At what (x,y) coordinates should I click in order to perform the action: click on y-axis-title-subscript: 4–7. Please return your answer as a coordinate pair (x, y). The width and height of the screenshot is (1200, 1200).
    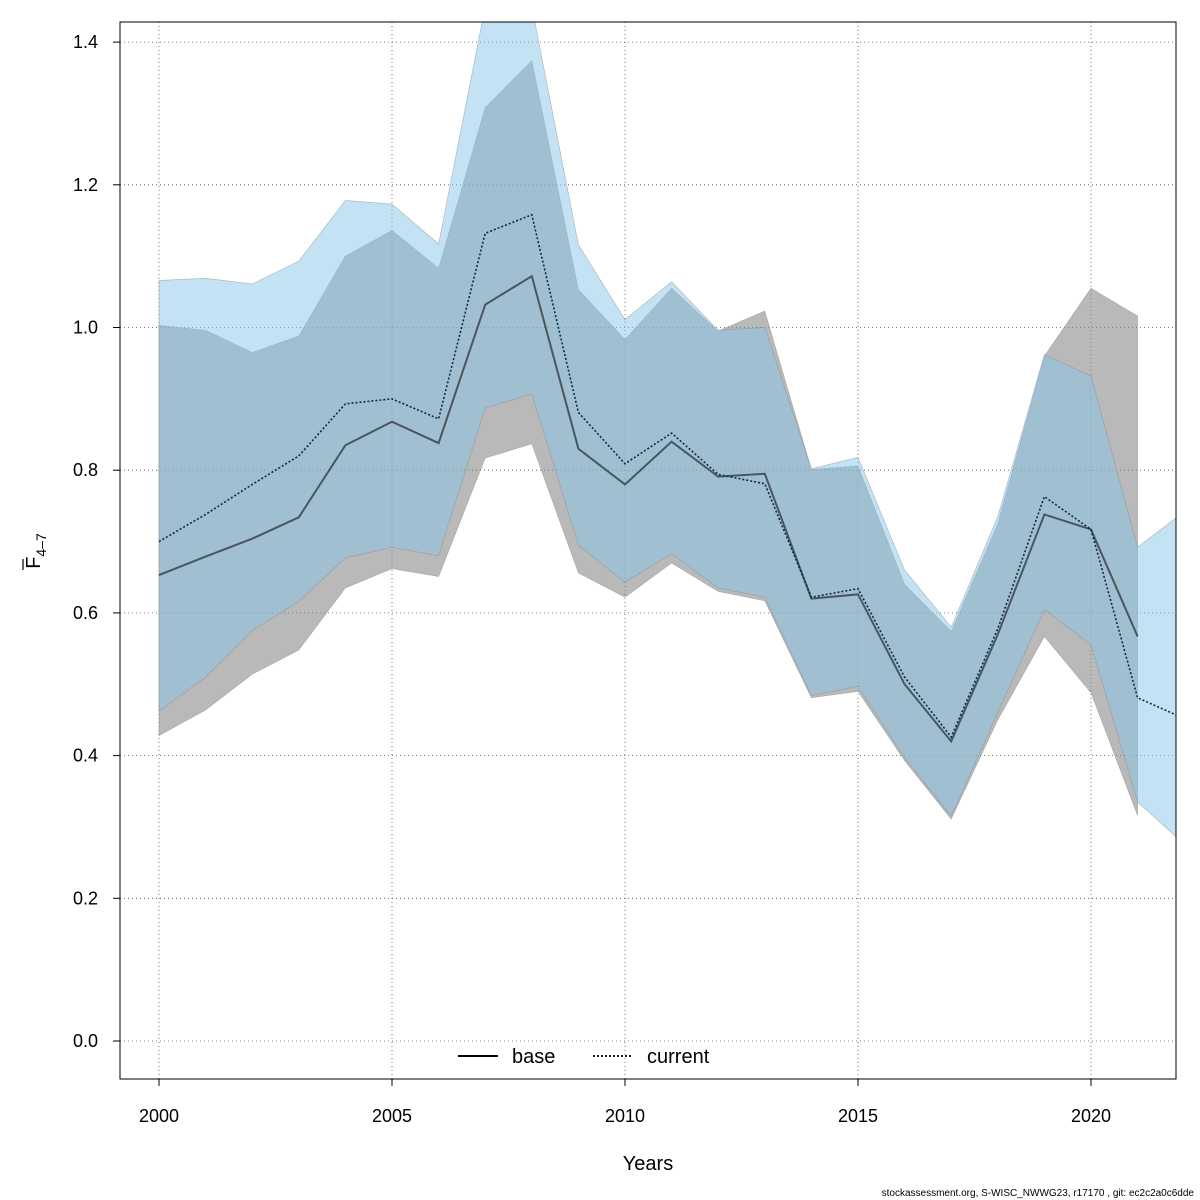
    Looking at the image, I should click on (41, 545).